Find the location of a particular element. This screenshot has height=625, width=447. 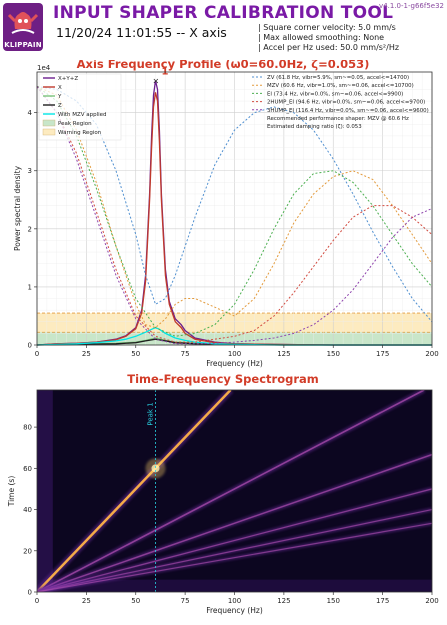

y-tick-label: 1 is located at coordinates (30, 287).